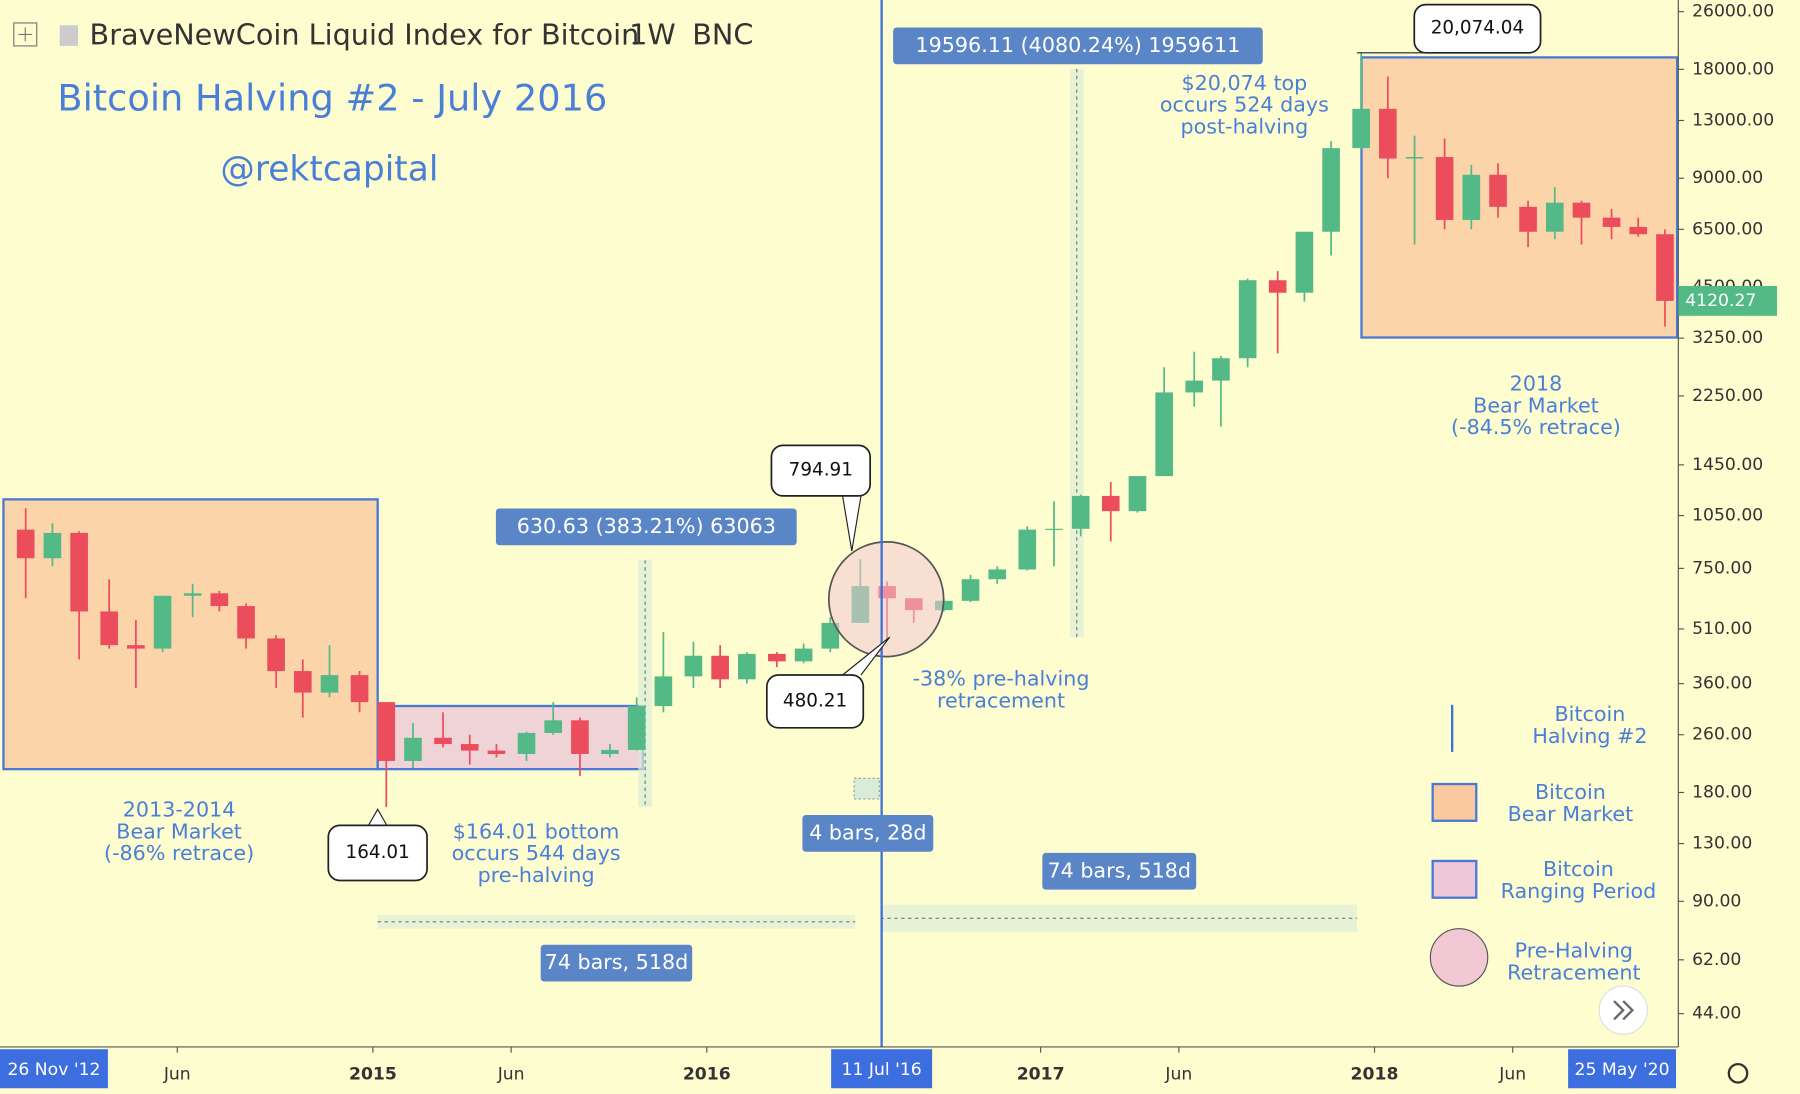  I want to click on range-label: 11 Jul '16, so click(882, 1070).